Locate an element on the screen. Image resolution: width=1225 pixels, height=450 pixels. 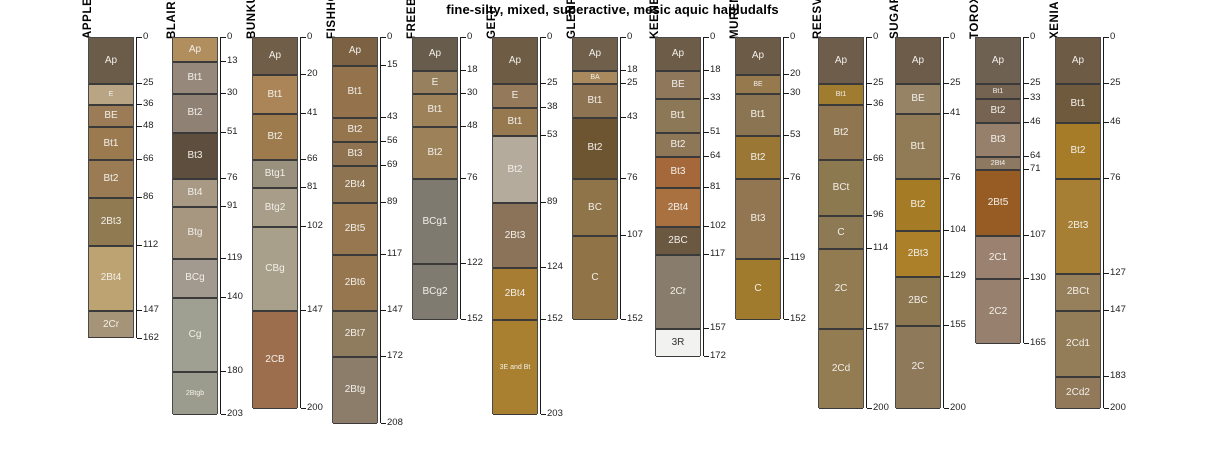
horizon-segment: 2Btg is located at coordinates (355, 390).